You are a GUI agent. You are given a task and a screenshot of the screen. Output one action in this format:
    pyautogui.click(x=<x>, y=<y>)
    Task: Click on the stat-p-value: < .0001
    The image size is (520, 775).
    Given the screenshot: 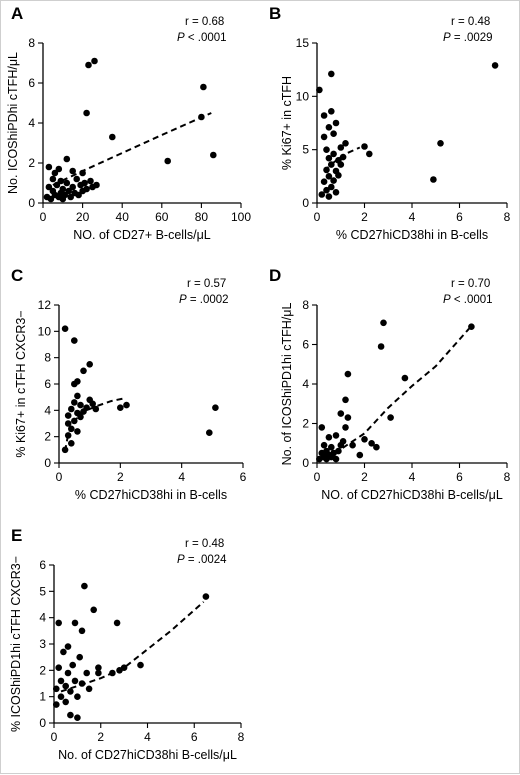 What is the action you would take?
    pyautogui.click(x=472, y=300)
    